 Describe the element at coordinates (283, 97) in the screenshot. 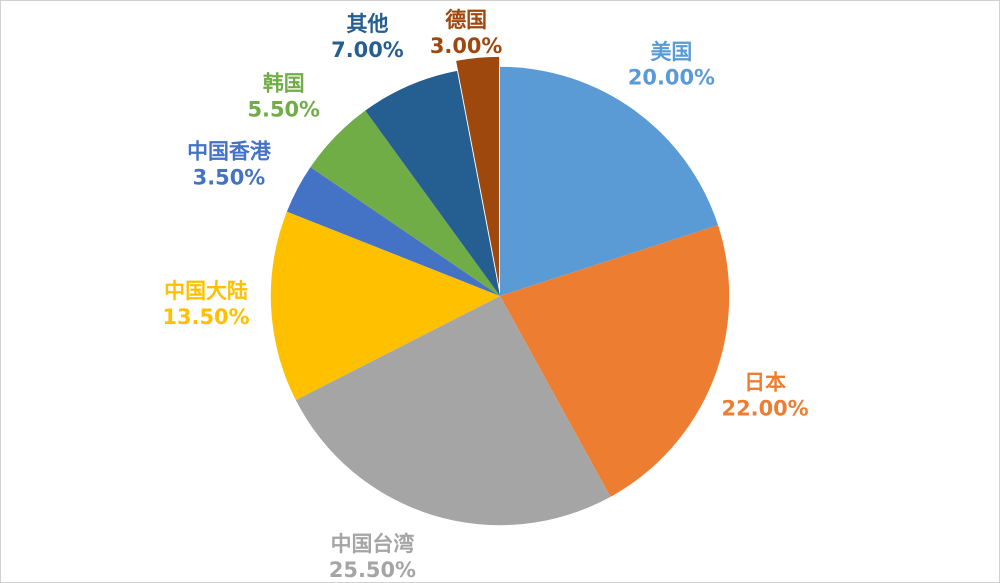

I see `slice-label-5: 韩国 5.50%` at that location.